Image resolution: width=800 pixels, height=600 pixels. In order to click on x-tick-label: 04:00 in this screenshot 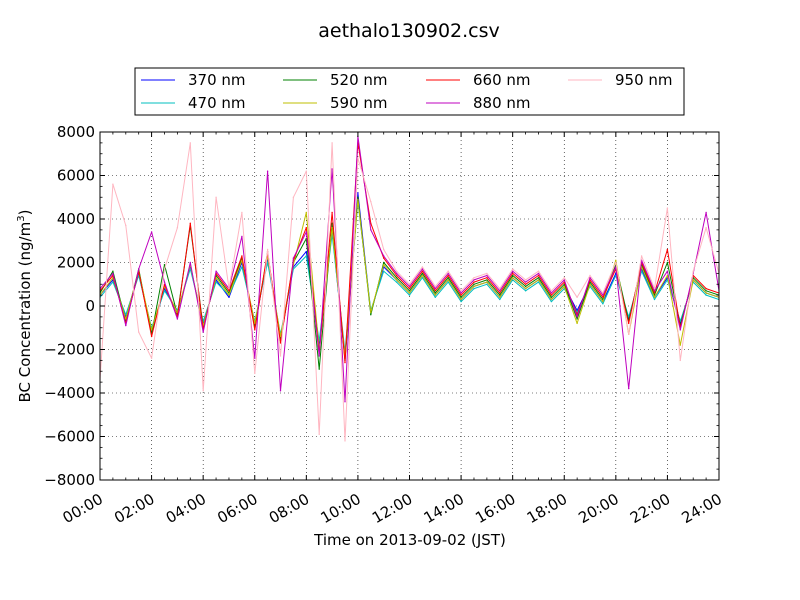, I will do `click(186, 508)`.